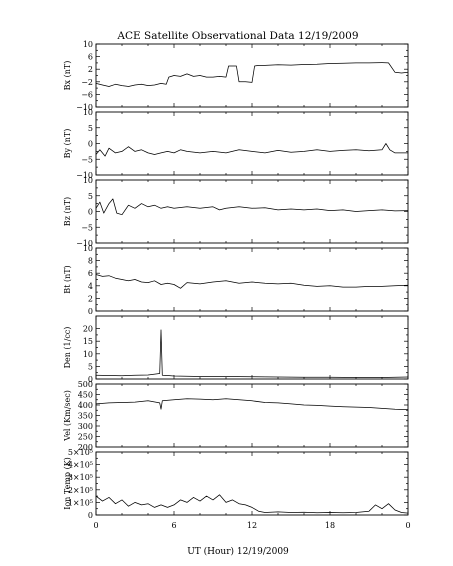 The image size is (453, 566). Describe the element at coordinates (251, 150) in the screenshot. I see `series-line-by` at that location.